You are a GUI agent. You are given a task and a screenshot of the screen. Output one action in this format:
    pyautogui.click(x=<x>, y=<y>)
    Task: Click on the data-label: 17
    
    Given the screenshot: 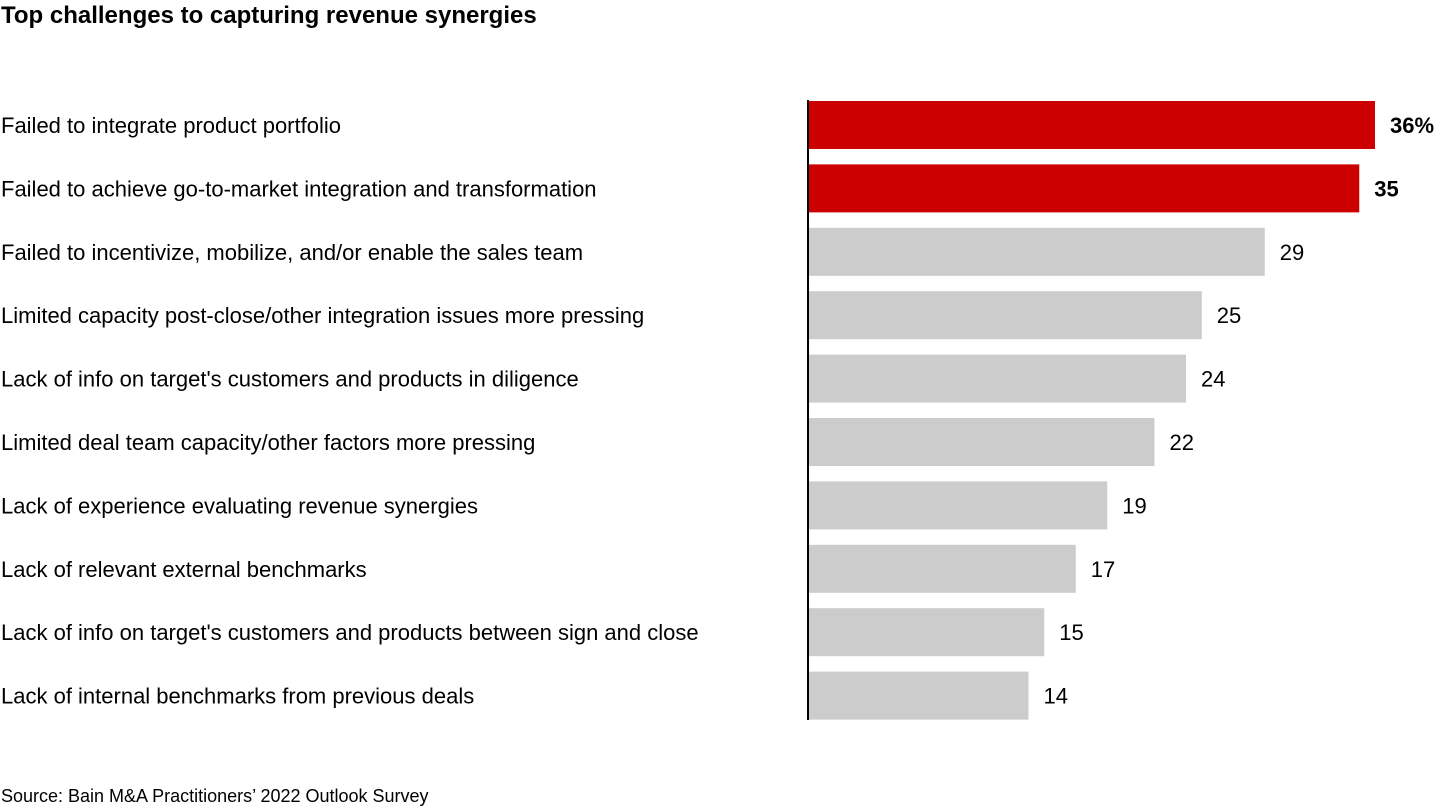 What is the action you would take?
    pyautogui.click(x=1103, y=569)
    